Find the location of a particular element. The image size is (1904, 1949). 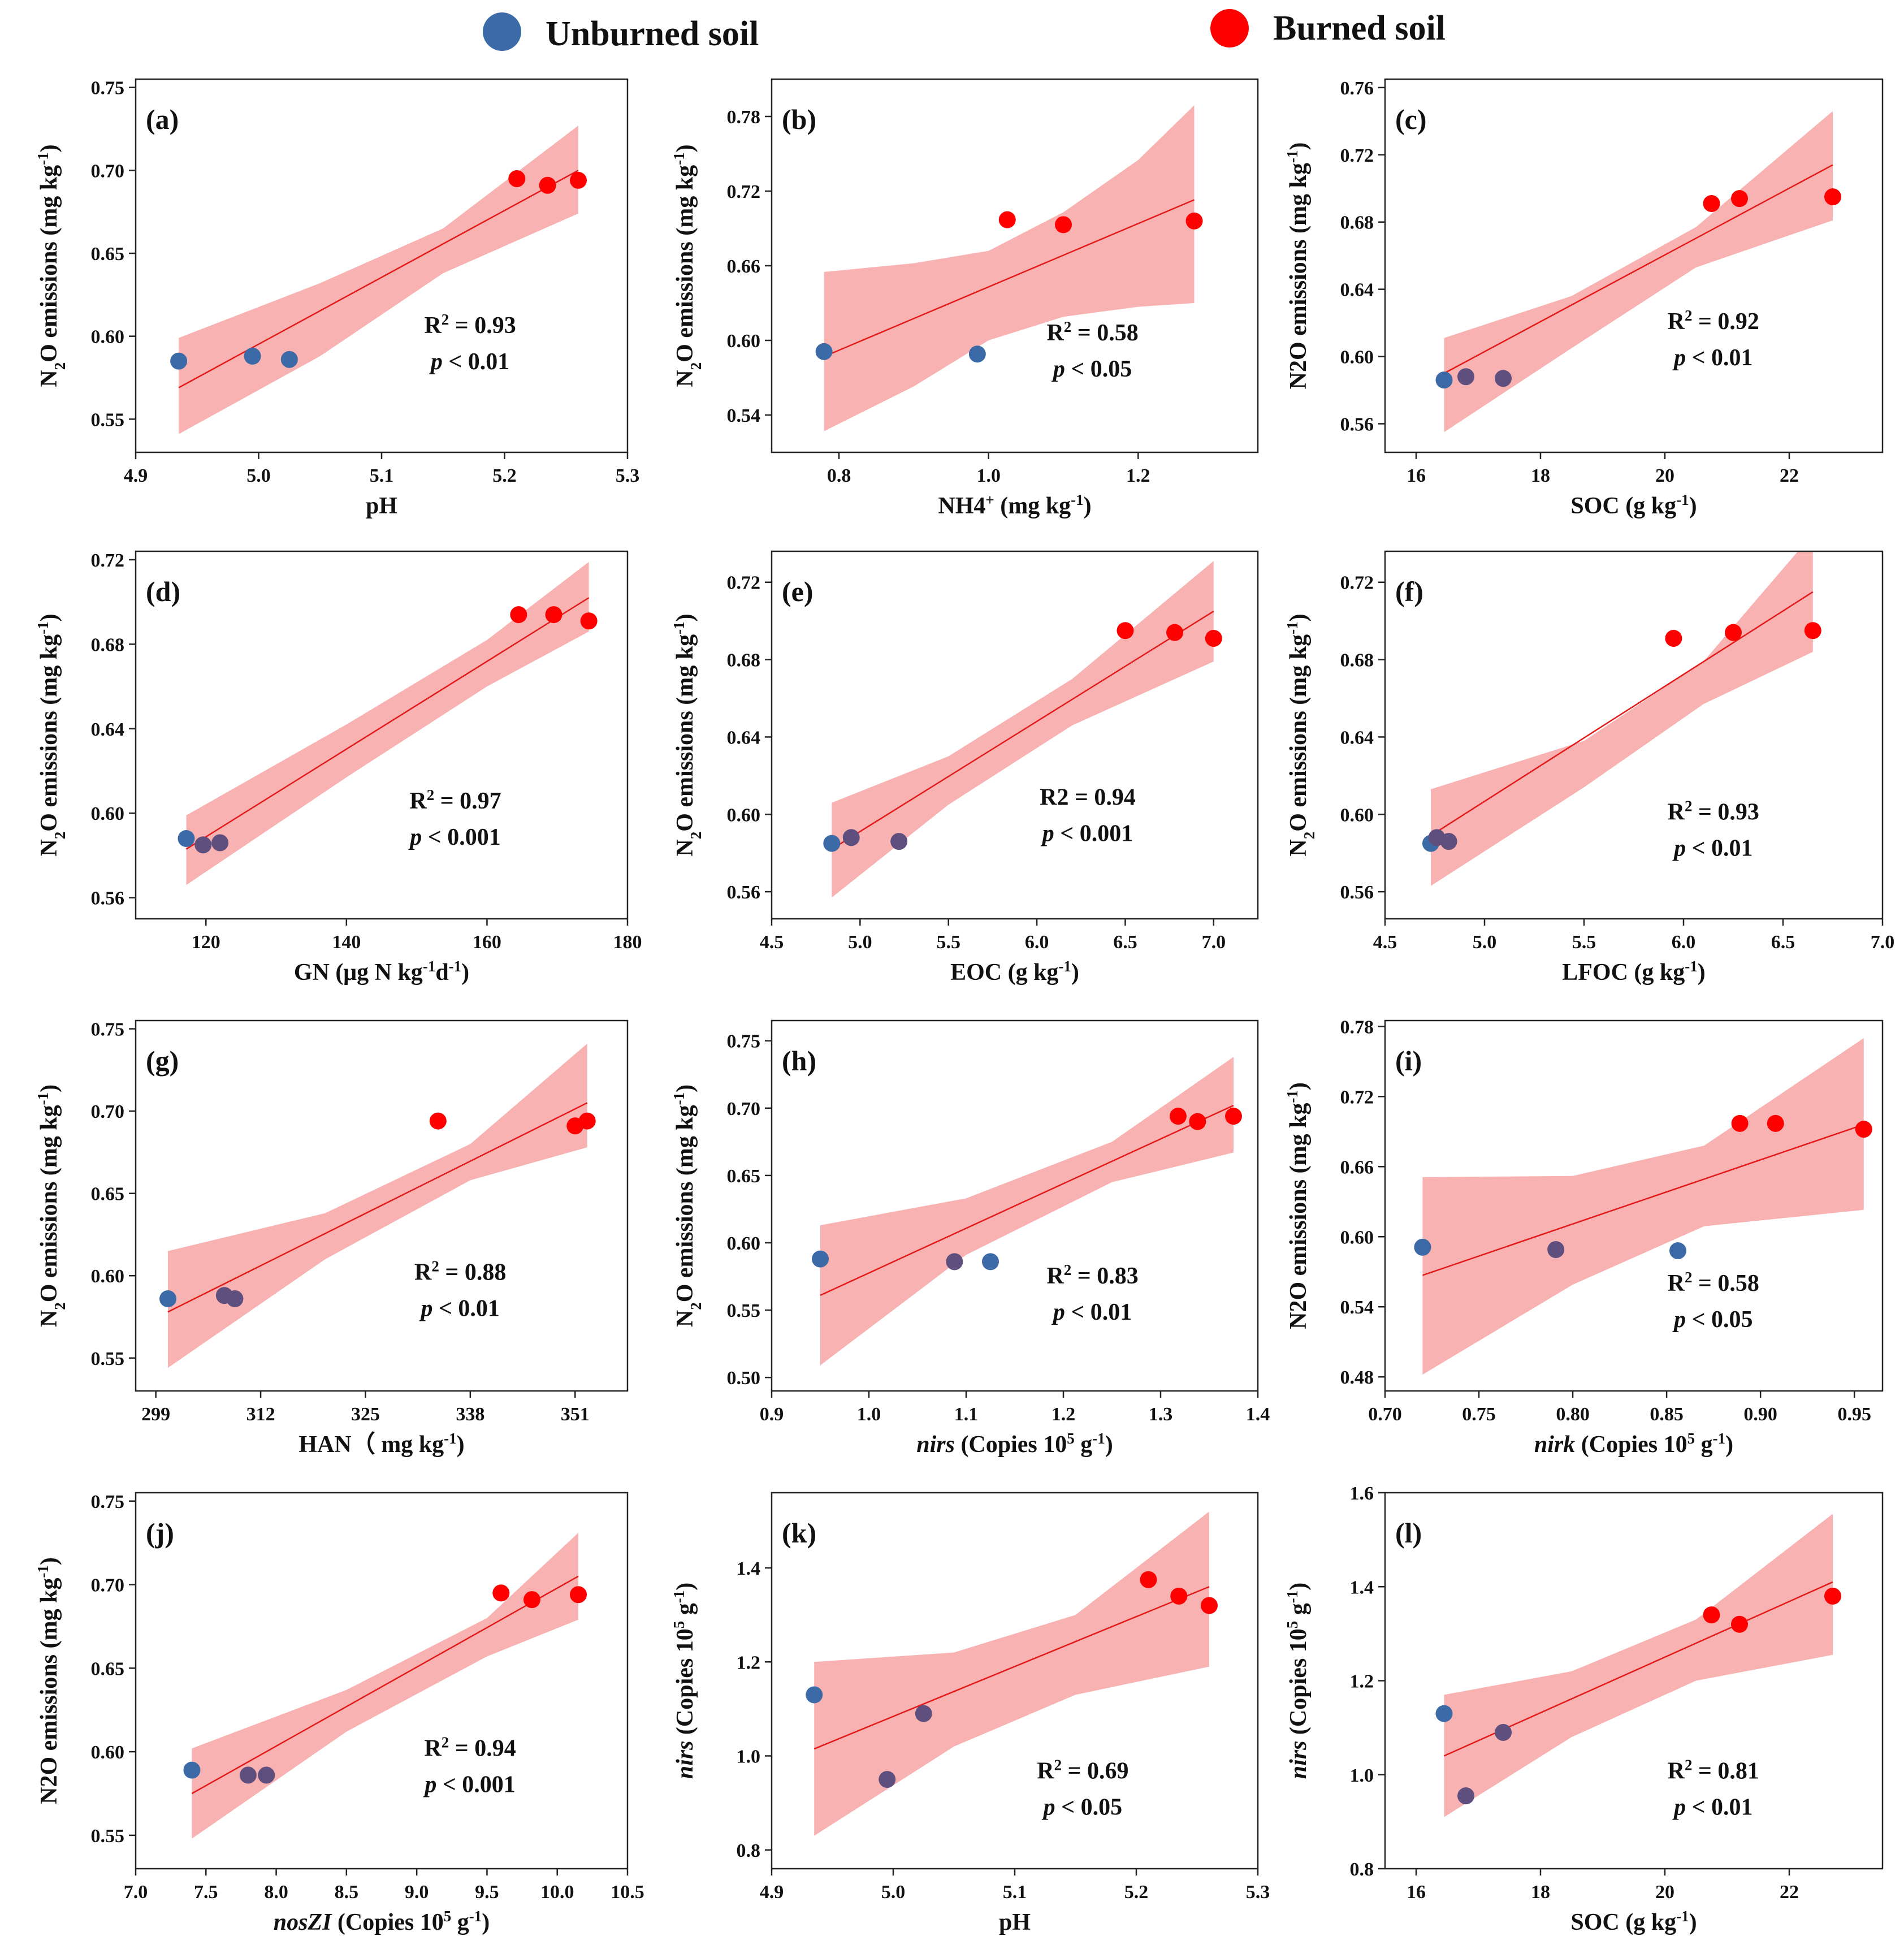

x-tick-label: 5.1 is located at coordinates (382, 476).